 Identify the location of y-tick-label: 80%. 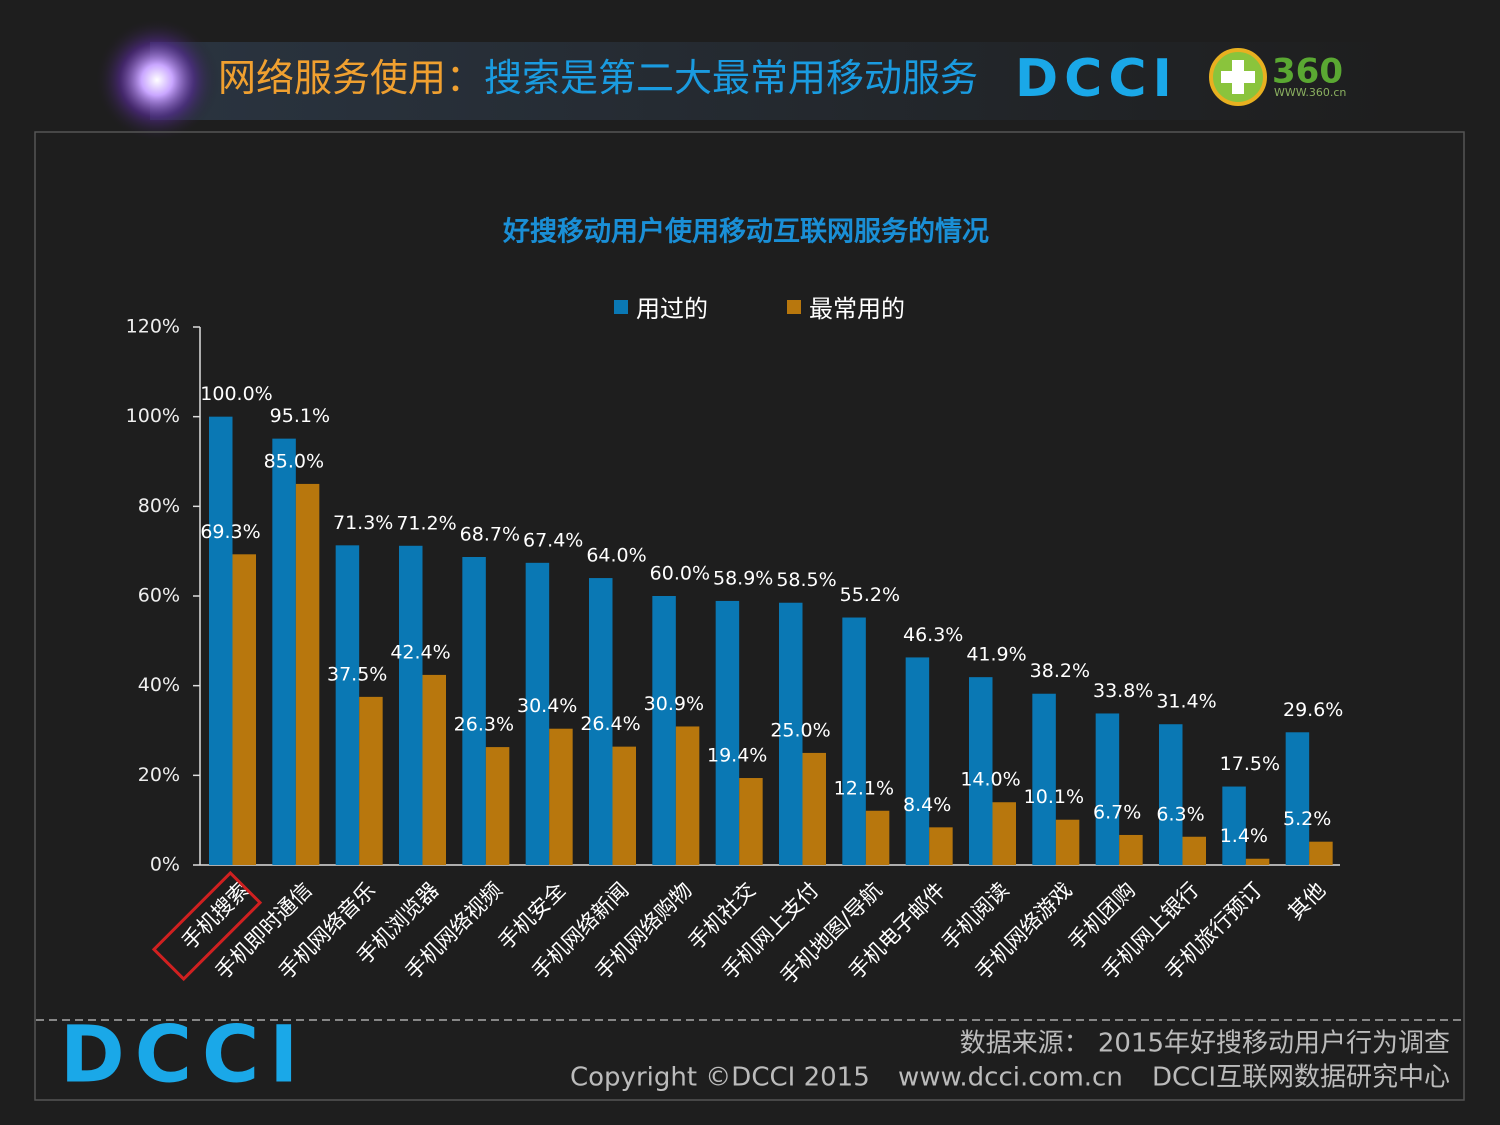
(159, 506).